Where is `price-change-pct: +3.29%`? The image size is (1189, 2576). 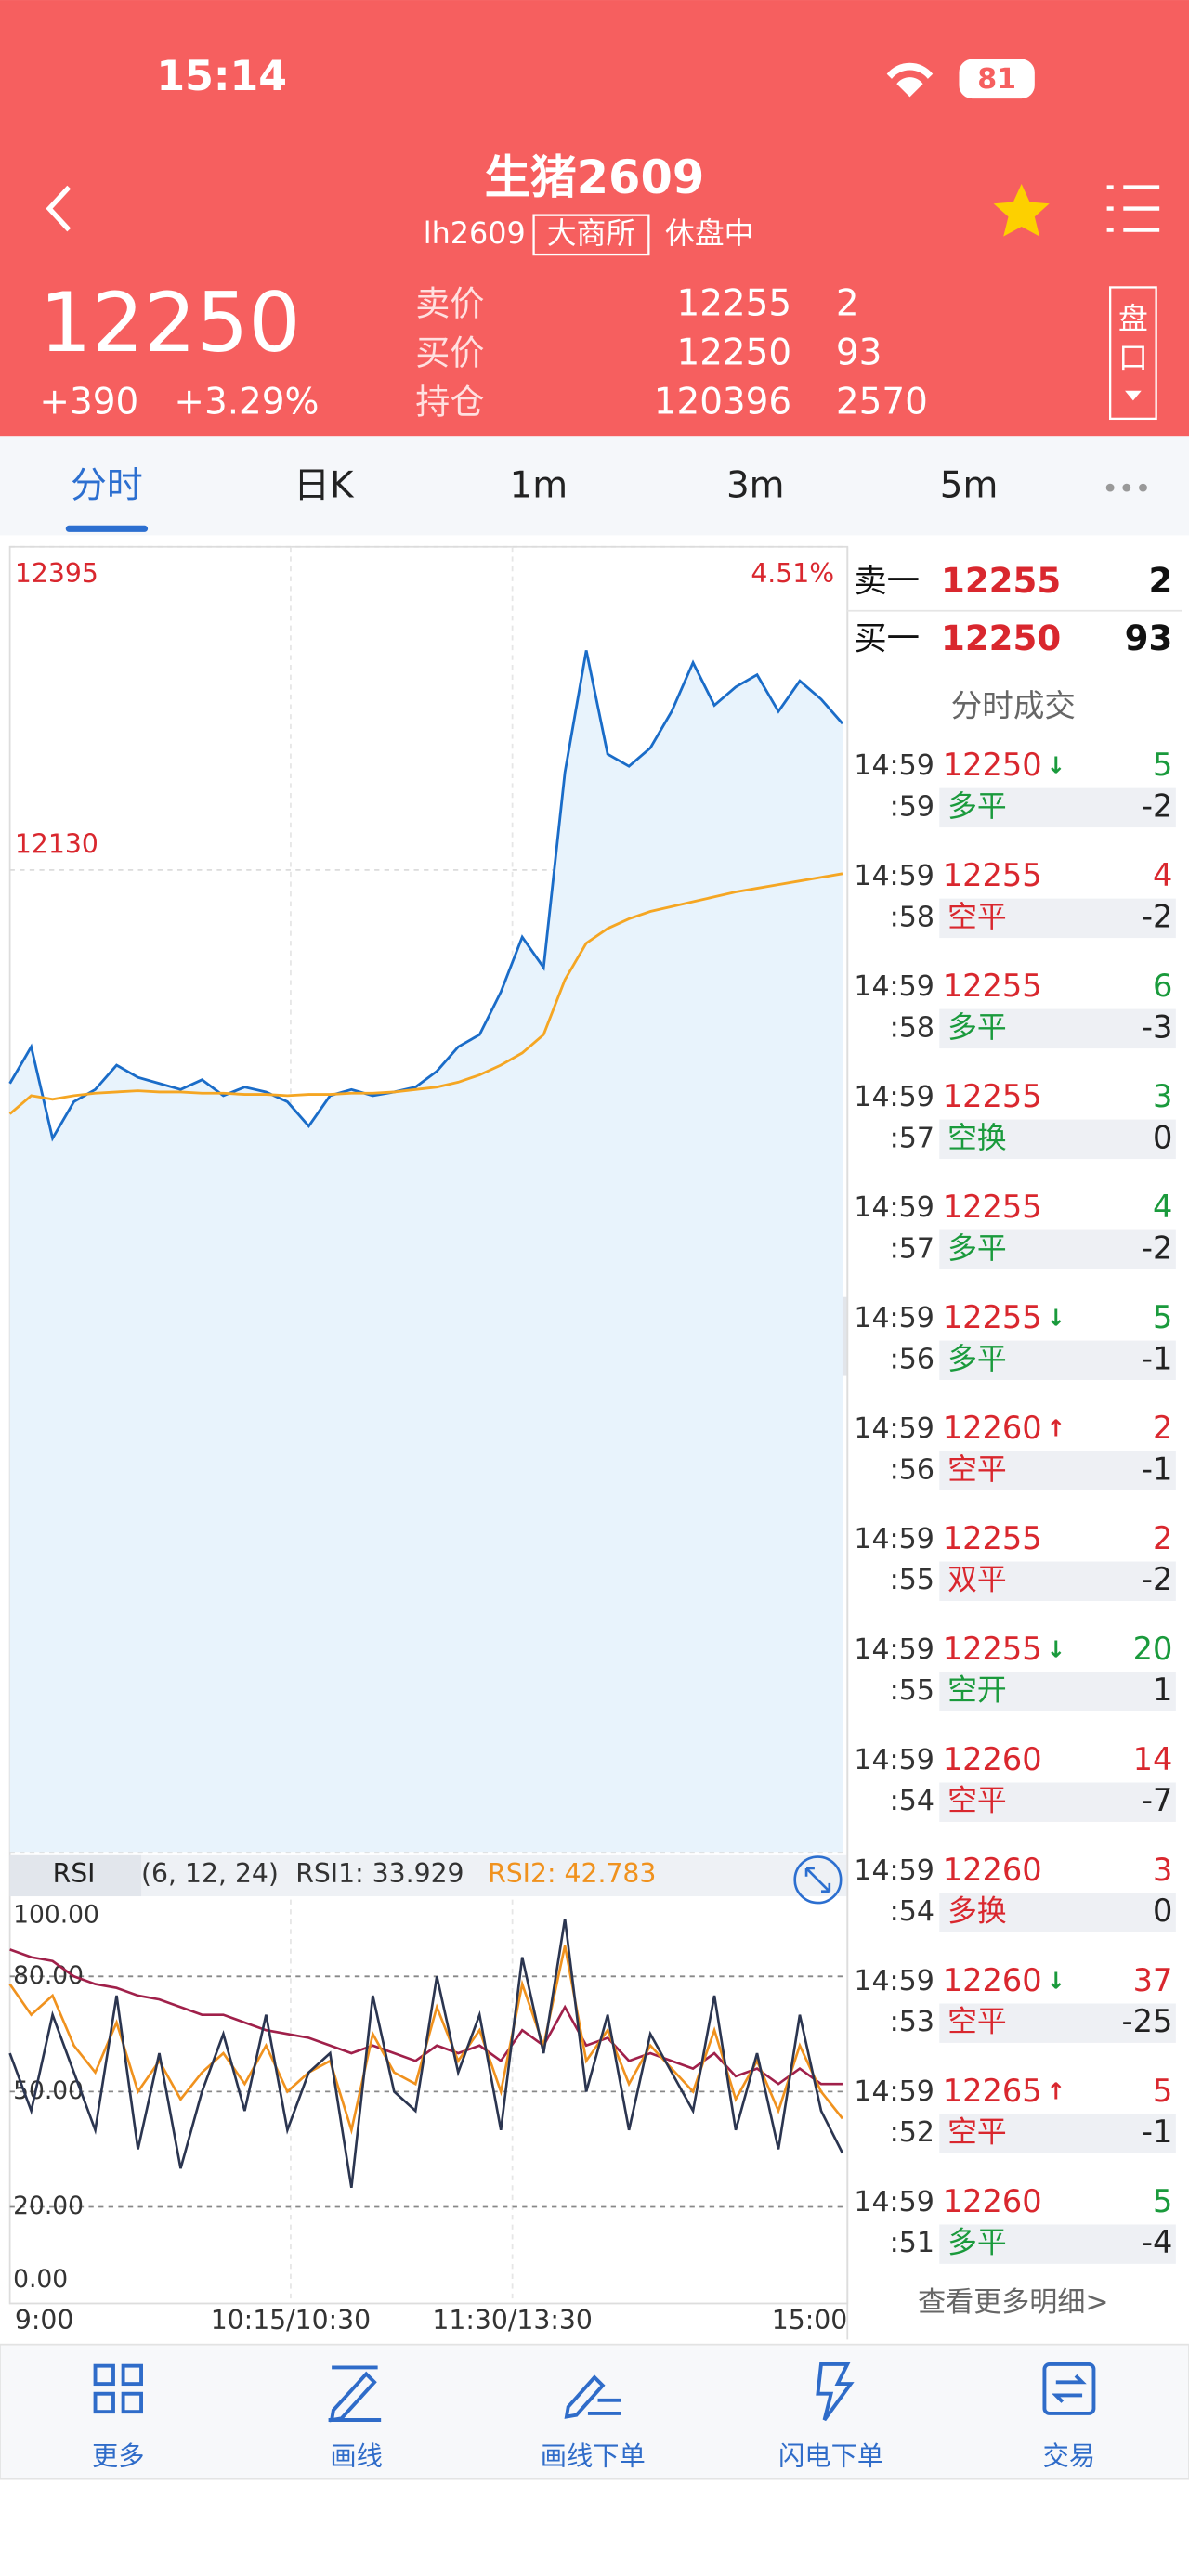
price-change-pct: +3.29% is located at coordinates (247, 402).